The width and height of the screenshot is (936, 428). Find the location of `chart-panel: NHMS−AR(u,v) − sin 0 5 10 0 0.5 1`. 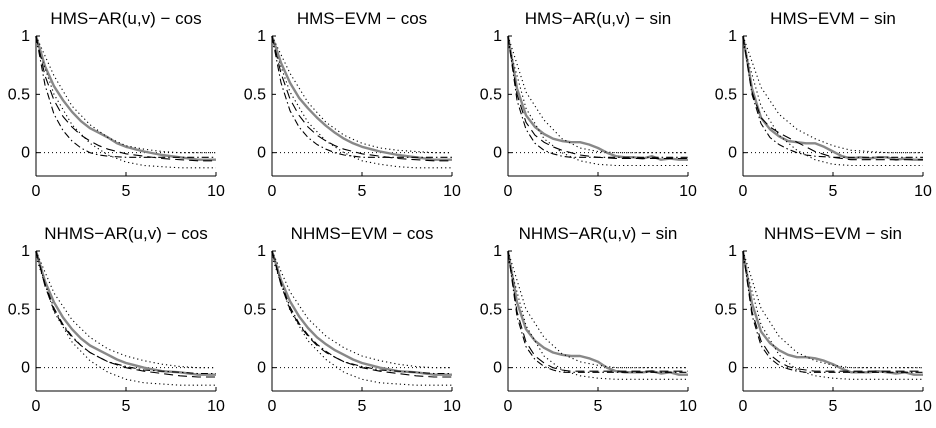

chart-panel: NHMS−AR(u,v) − sin 0 5 10 0 0.5 1 is located at coordinates (588, 319).